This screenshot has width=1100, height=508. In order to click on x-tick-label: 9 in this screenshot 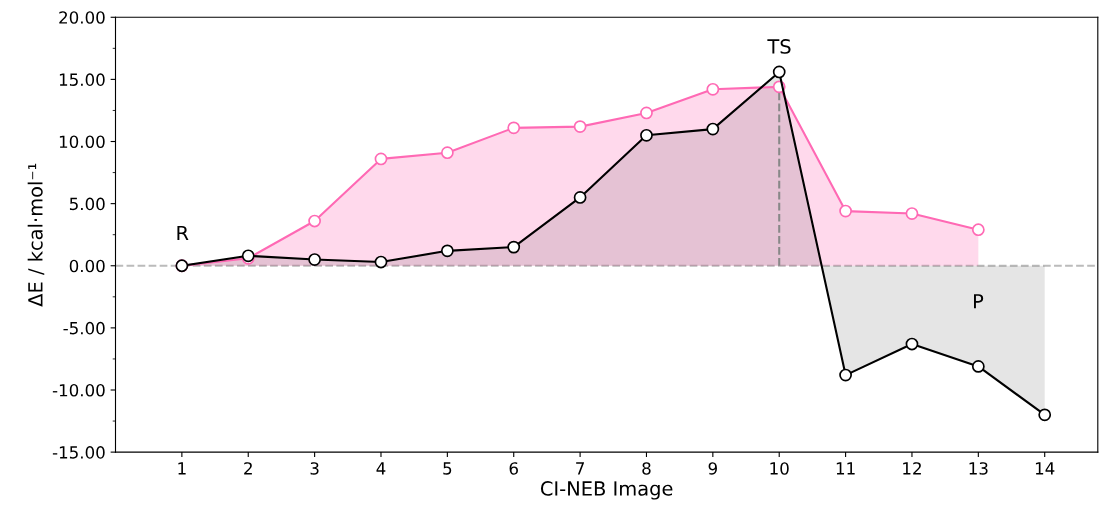, I will do `click(712, 468)`.